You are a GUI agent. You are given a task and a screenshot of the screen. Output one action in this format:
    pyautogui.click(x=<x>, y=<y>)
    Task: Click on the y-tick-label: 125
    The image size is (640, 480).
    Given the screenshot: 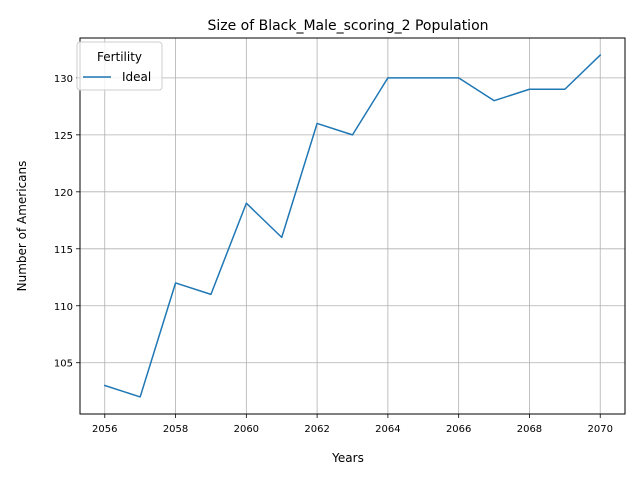 What is the action you would take?
    pyautogui.click(x=63, y=136)
    